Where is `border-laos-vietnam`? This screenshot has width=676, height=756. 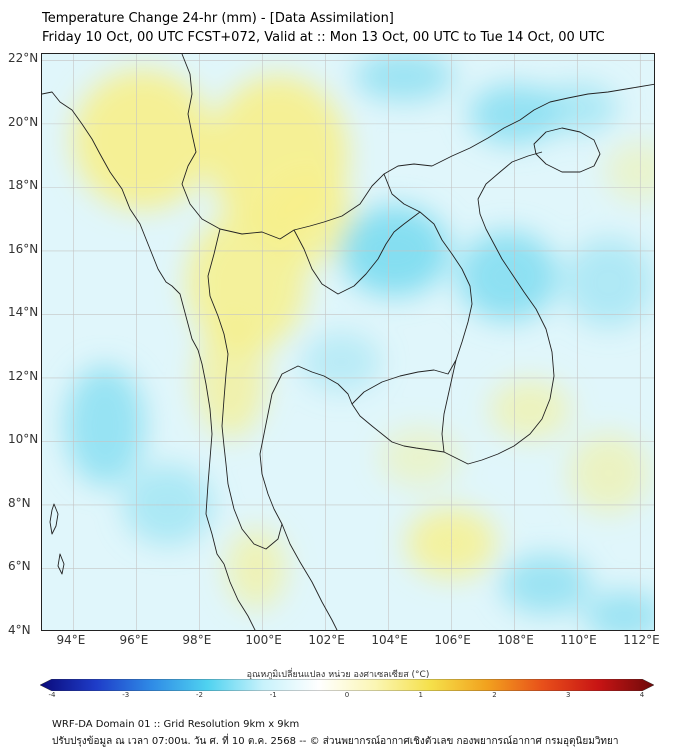 border-laos-vietnam is located at coordinates (428, 313).